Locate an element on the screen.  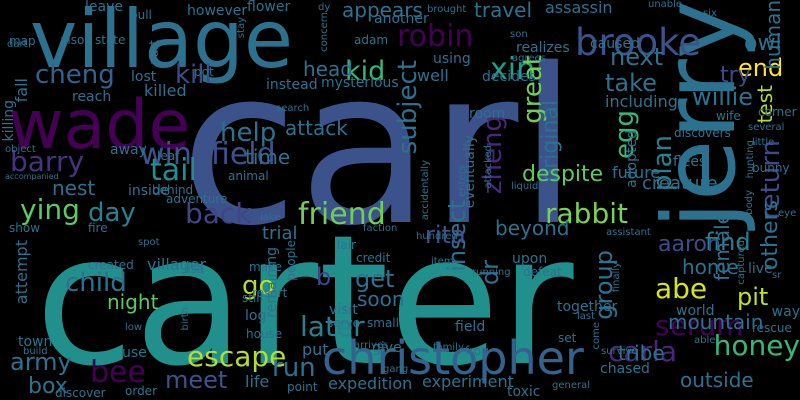
word-rita: rita is located at coordinates (445, 235).